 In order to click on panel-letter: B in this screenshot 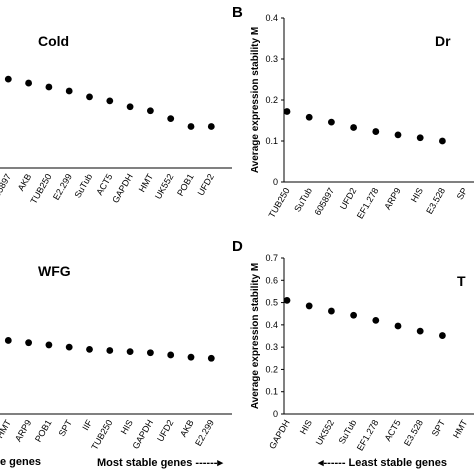, I will do `click(237, 12)`.